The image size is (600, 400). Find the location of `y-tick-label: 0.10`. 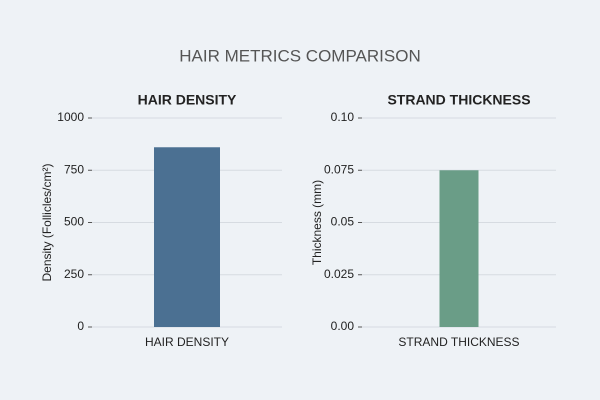

y-tick-label: 0.10 is located at coordinates (343, 117).